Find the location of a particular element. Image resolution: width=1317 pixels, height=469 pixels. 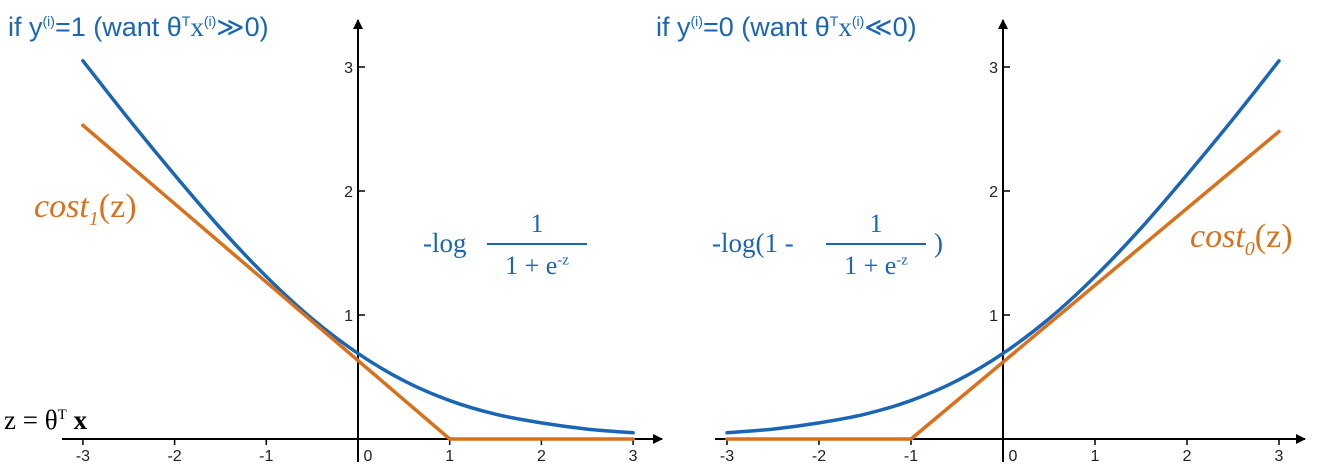

bold-x: x is located at coordinates (80, 420).